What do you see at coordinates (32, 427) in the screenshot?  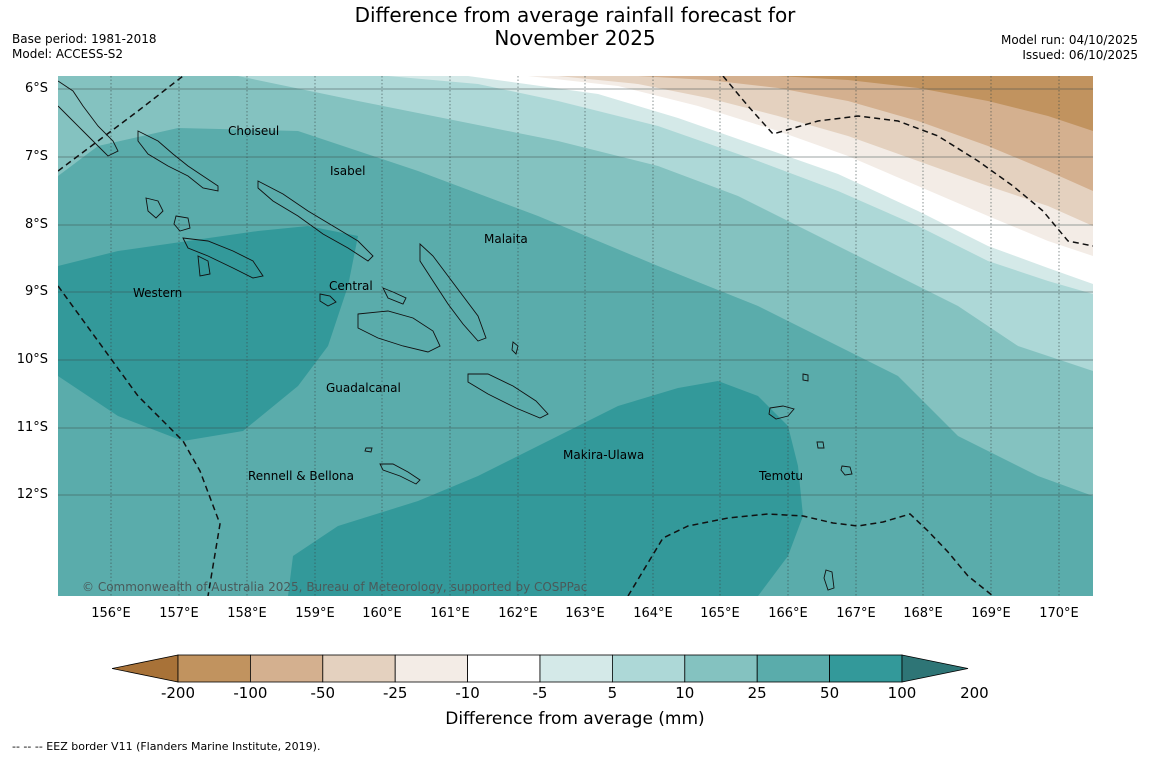 I see `lat-label-11s: 11°S` at bounding box center [32, 427].